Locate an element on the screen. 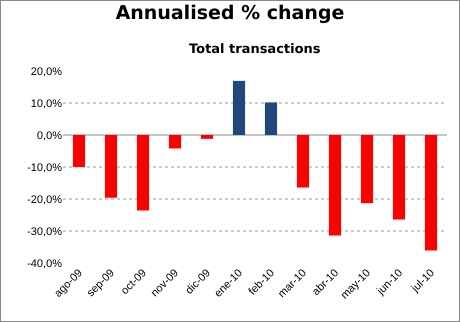  chart-title: Annualised % change is located at coordinates (230, 13).